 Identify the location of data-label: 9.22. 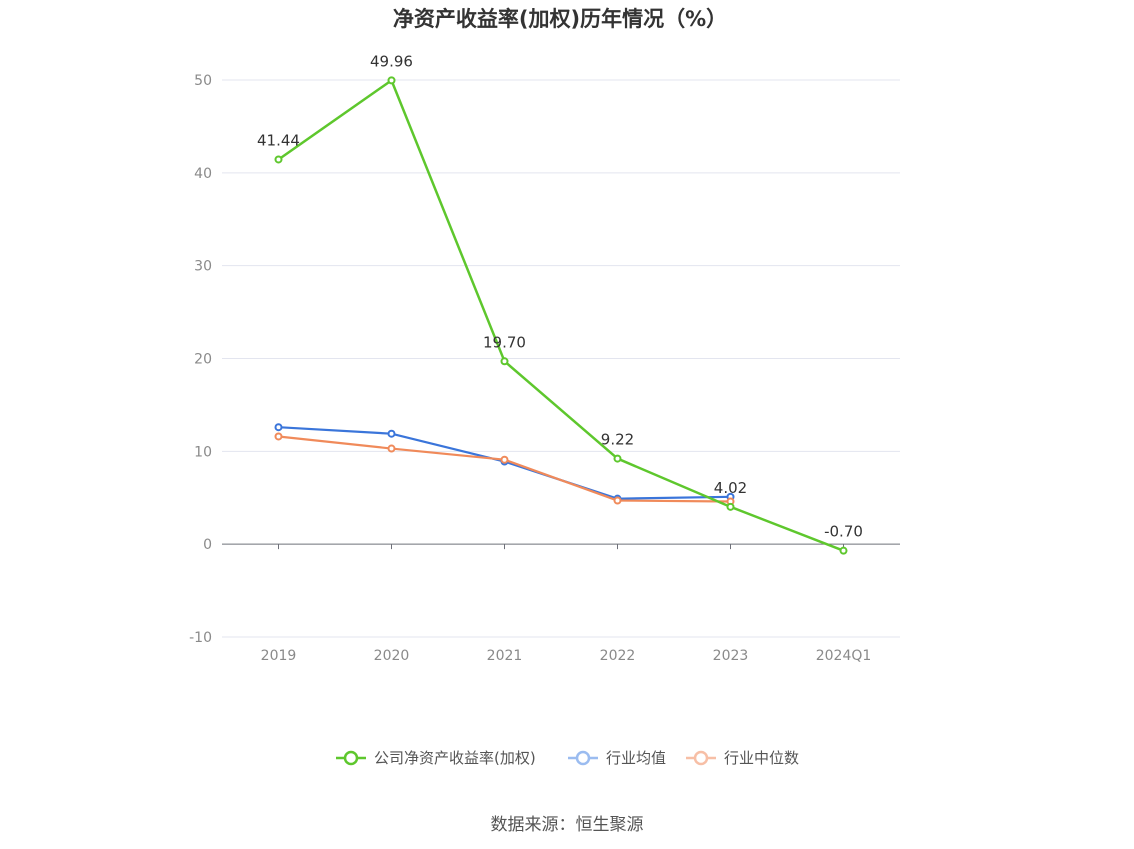
(617, 440).